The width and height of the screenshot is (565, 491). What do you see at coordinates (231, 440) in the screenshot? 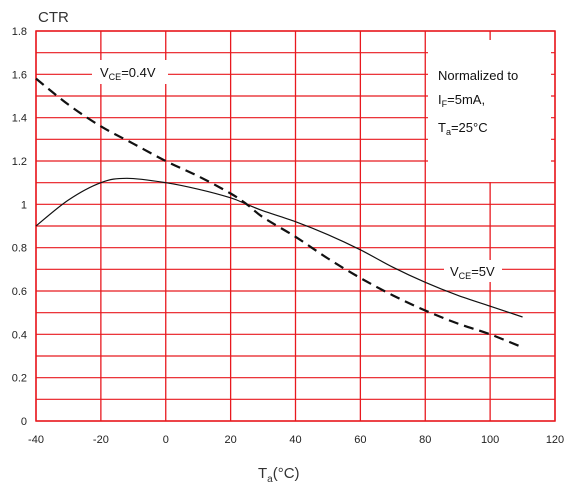
I see `x-tick-label: 20` at bounding box center [231, 440].